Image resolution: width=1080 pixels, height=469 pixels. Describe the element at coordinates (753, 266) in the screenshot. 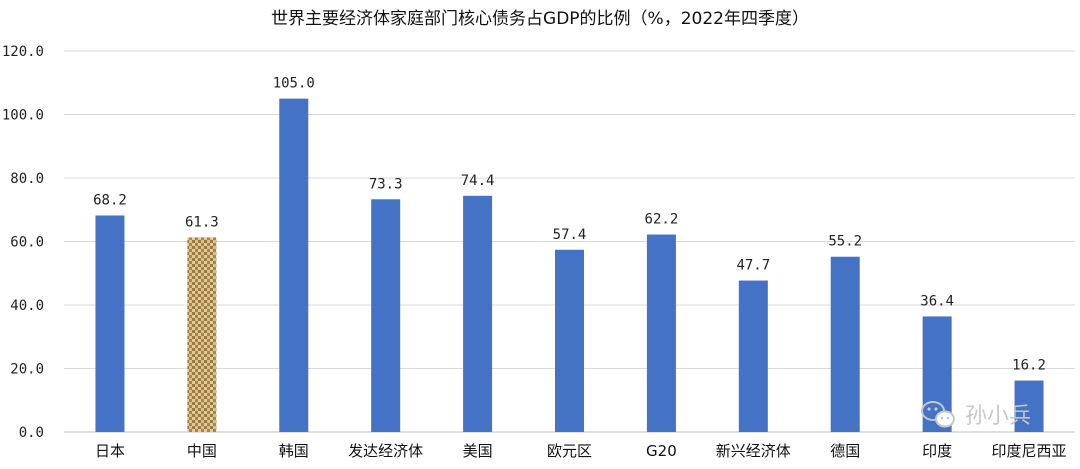

I see `data-label: 47.7` at that location.